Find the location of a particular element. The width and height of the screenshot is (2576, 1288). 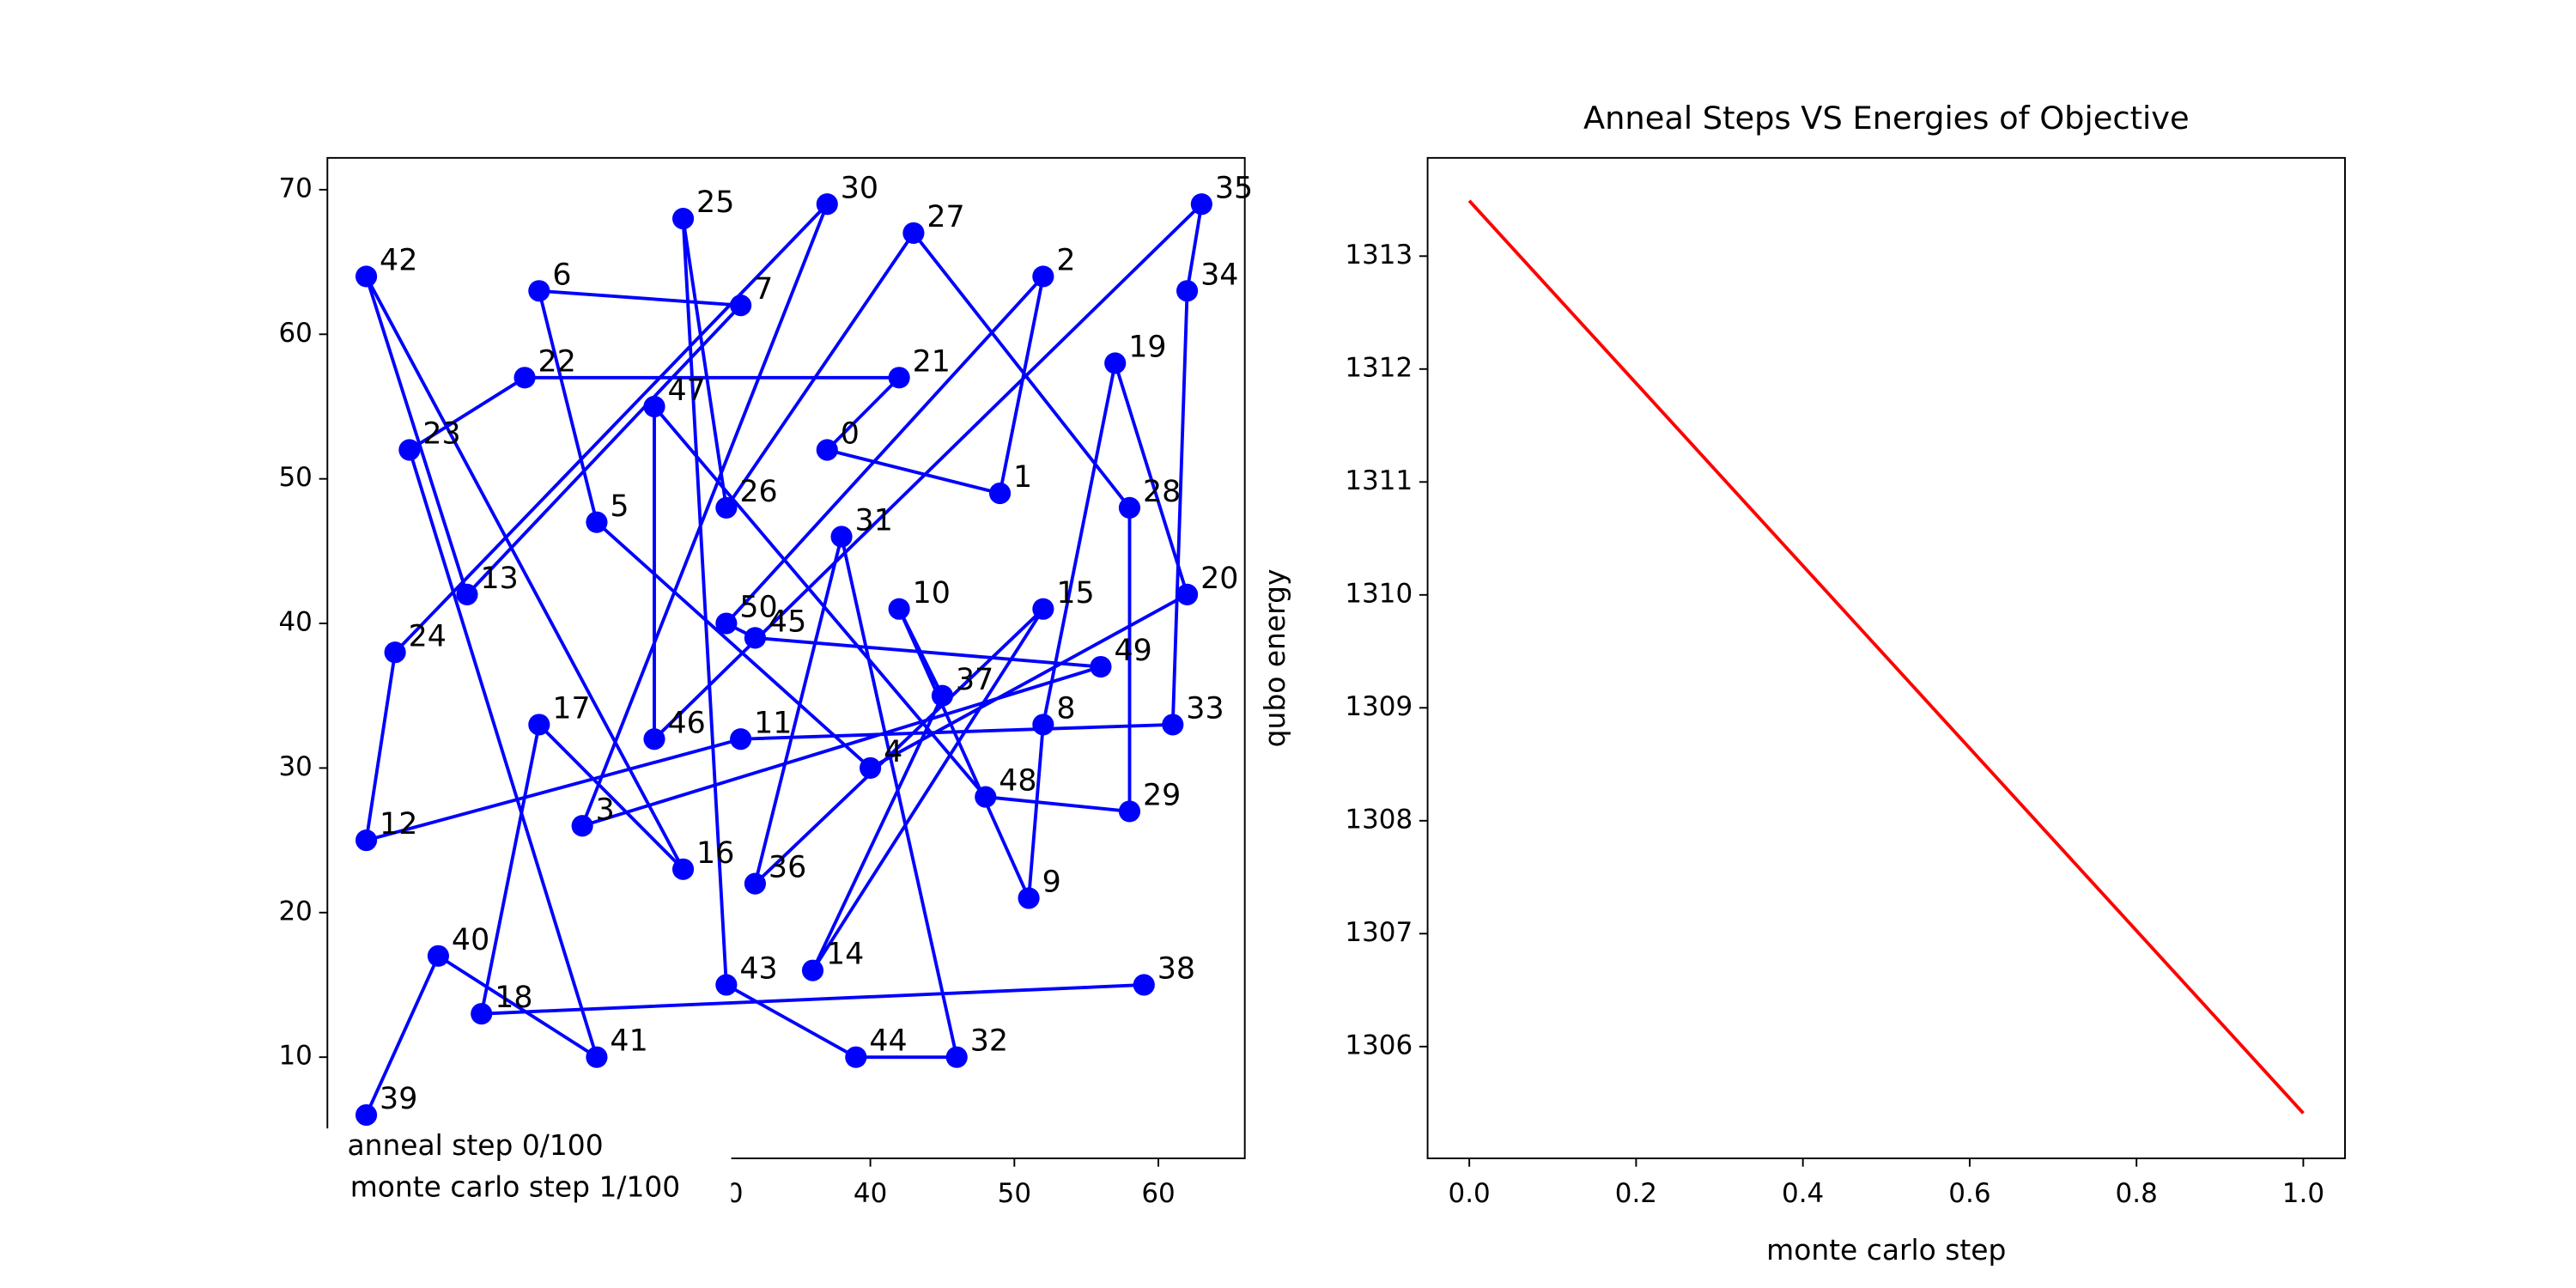

point-label: 16 is located at coordinates (715, 854).